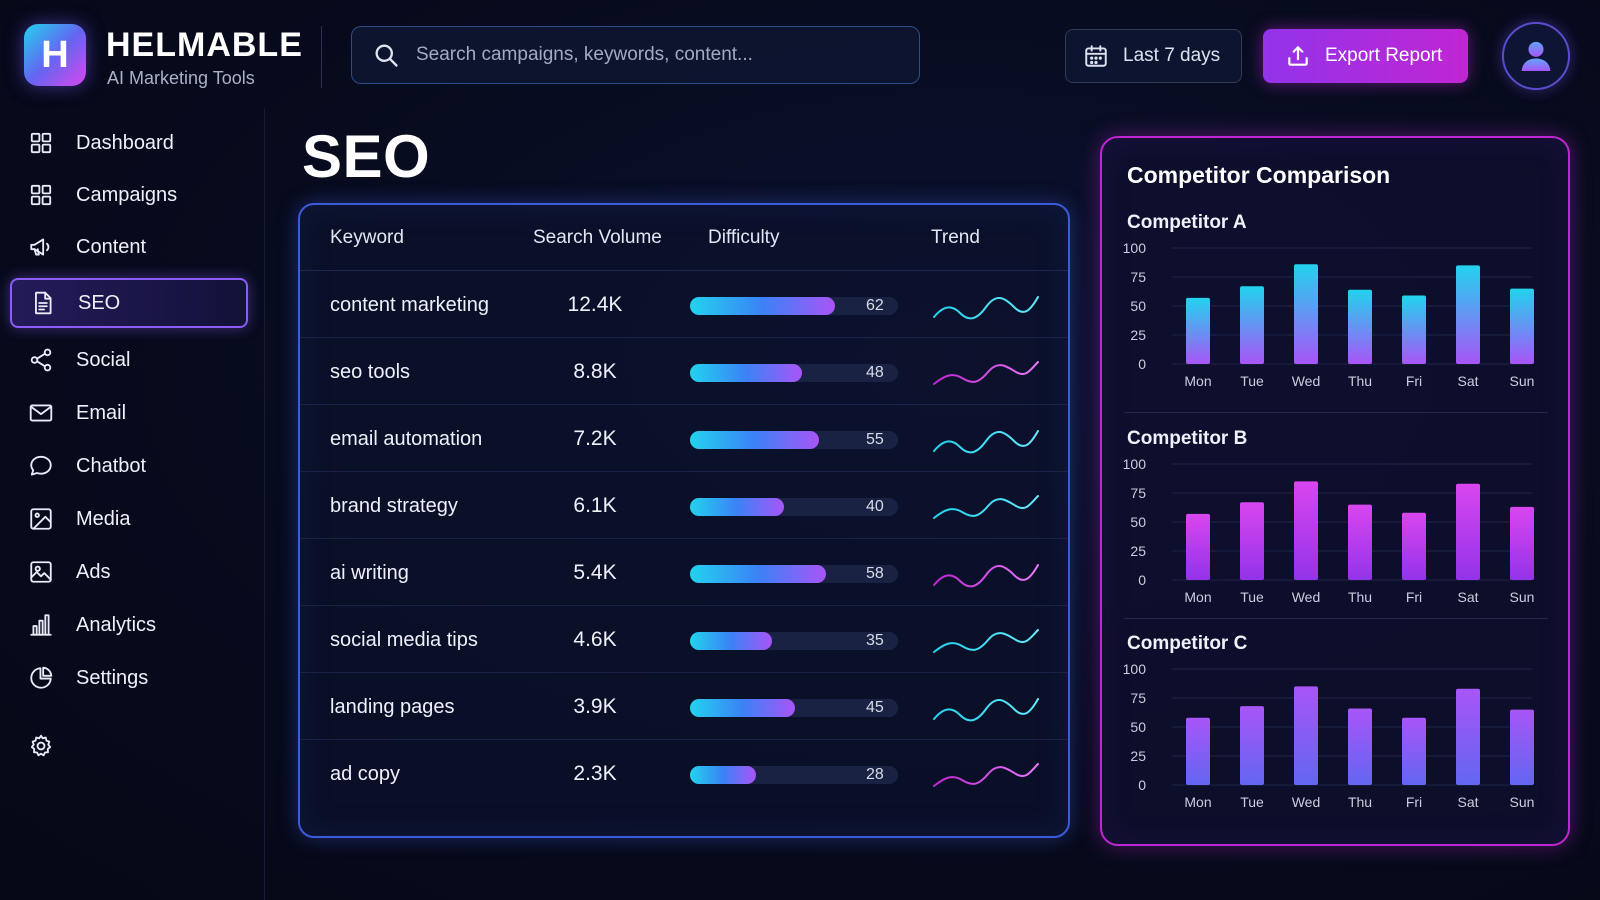 Image resolution: width=1600 pixels, height=900 pixels. I want to click on x-tick-label: Fri, so click(1414, 802).